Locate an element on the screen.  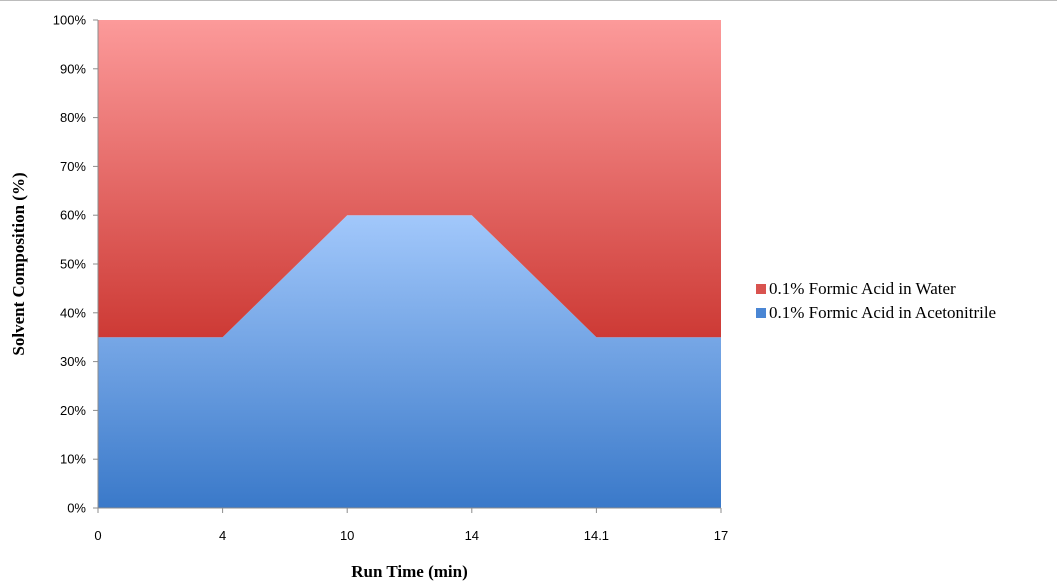
y-tick-labels: 0% 10% 20% 30% 40% 50% 60% 70% 80% 90% 100% is located at coordinates (70, 264).